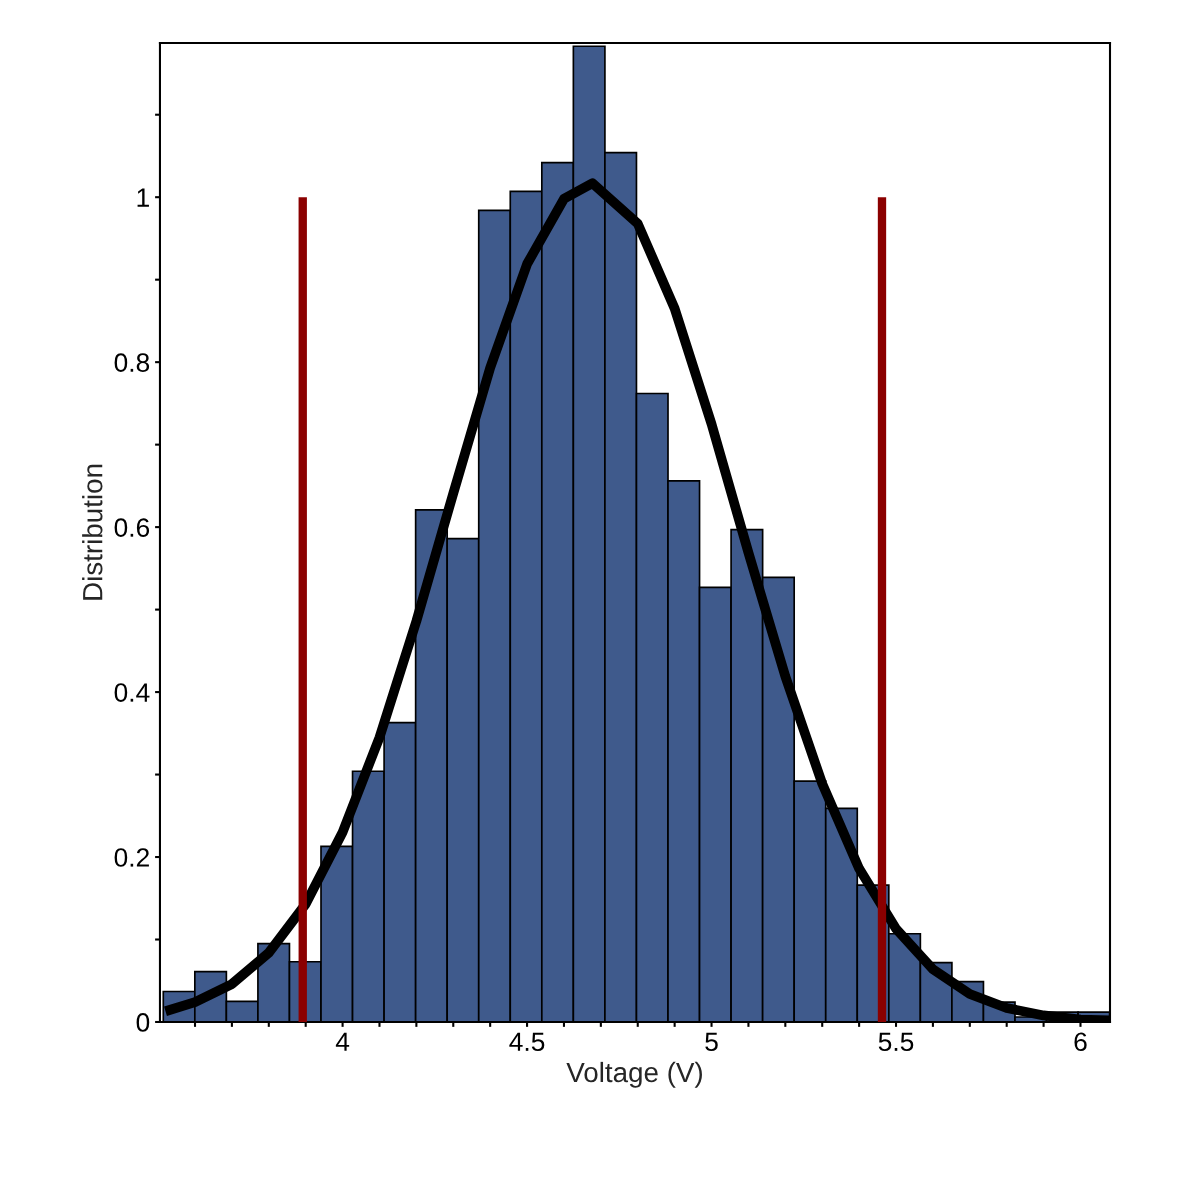 The image size is (1200, 1177). What do you see at coordinates (143, 197) in the screenshot?
I see `y-tick-label: 1` at bounding box center [143, 197].